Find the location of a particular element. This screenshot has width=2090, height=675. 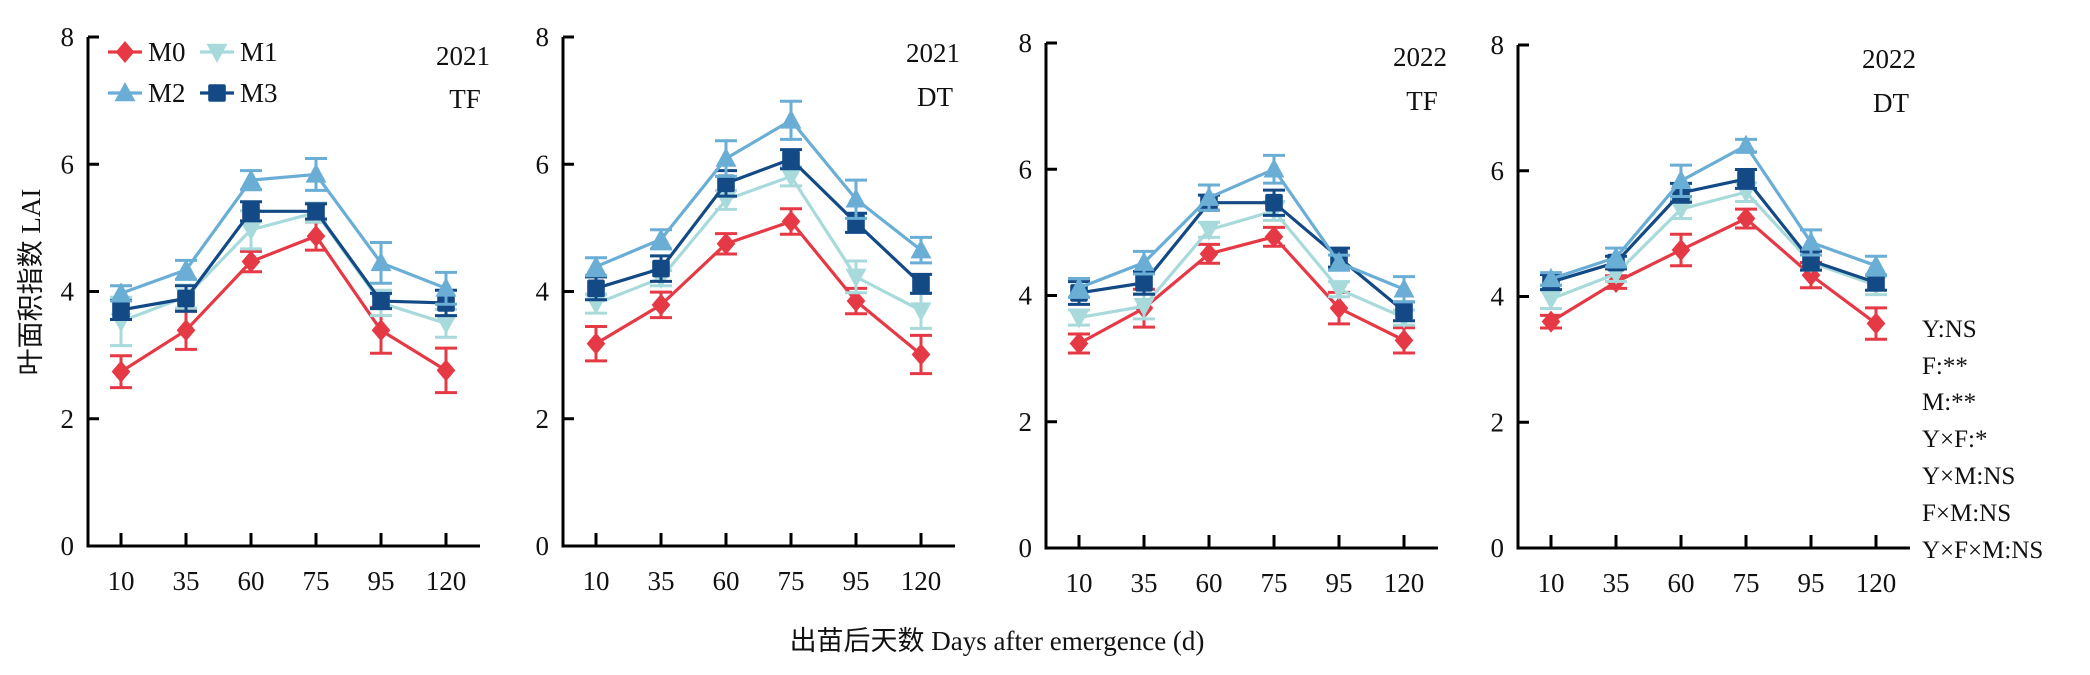

stat-yxf: Y×F:* is located at coordinates (1955, 439).